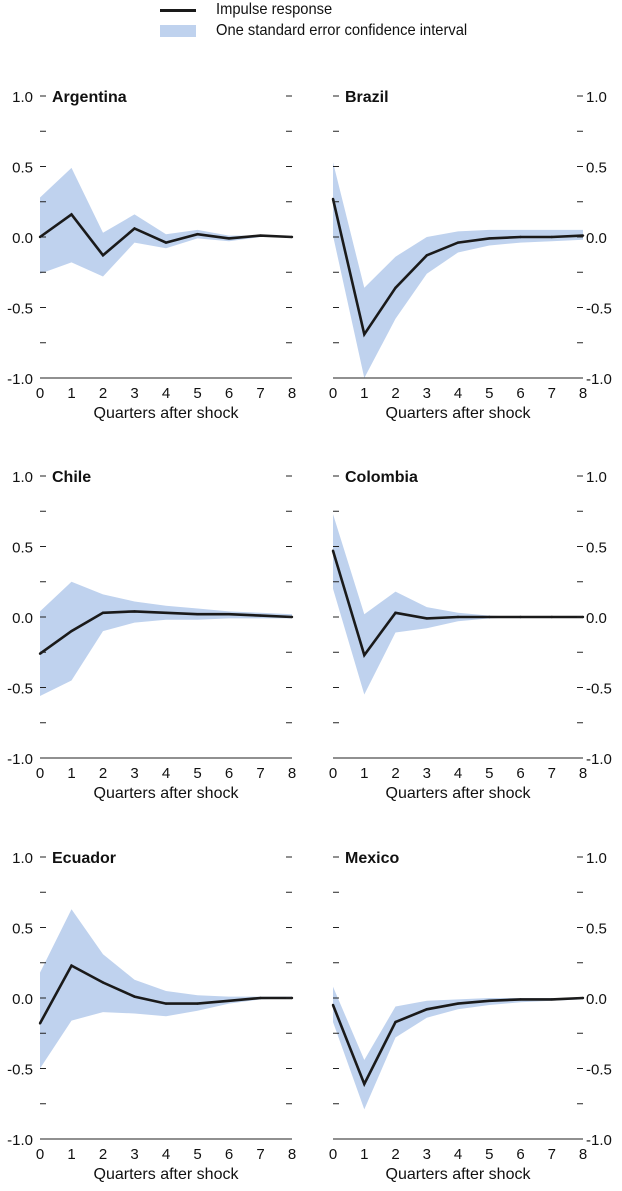 The height and width of the screenshot is (1191, 622). I want to click on confidence-band-colombia, so click(458, 604).